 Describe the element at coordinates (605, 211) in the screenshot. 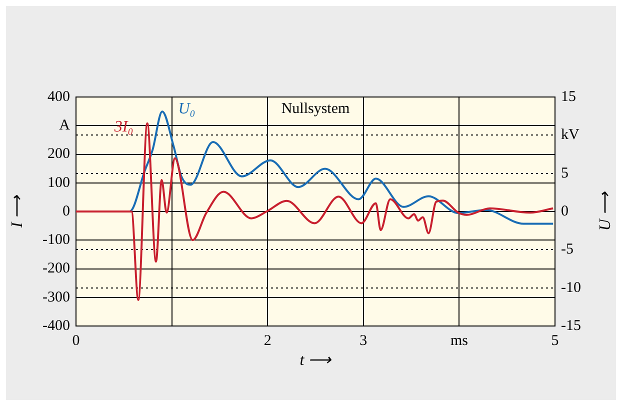

I see `y2-axis-title: U ⟶` at that location.